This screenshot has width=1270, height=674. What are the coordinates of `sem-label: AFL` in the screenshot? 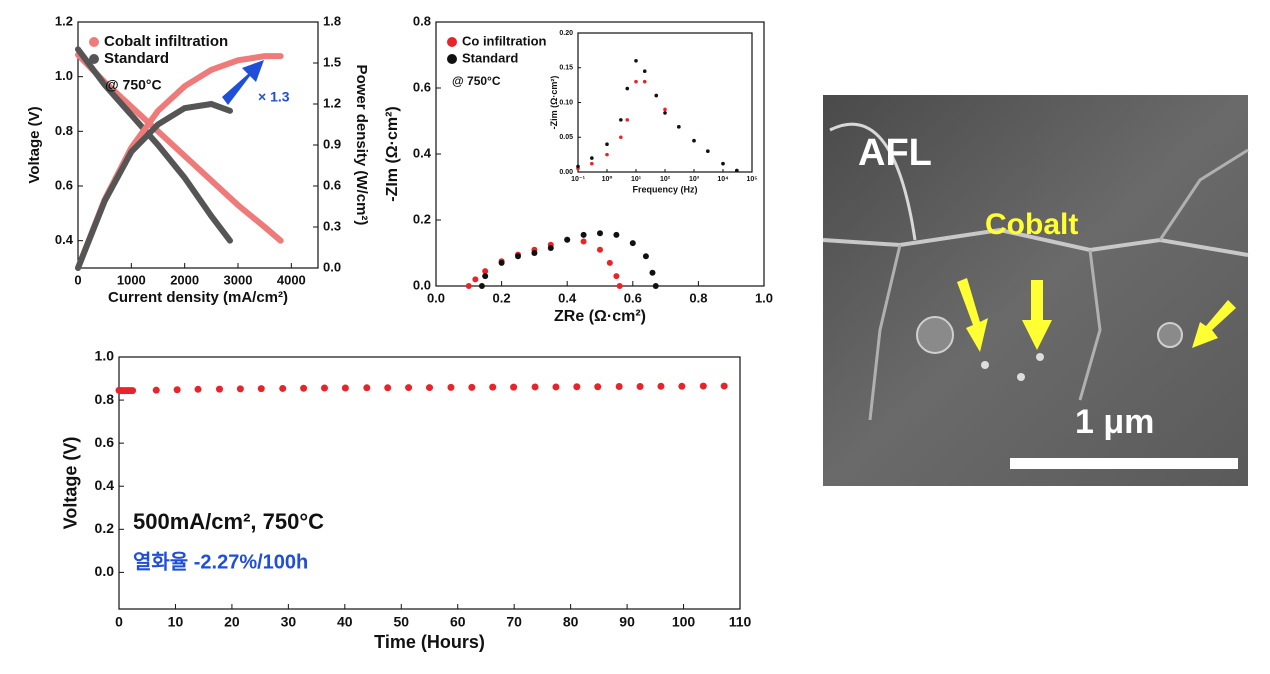 It's located at (895, 153).